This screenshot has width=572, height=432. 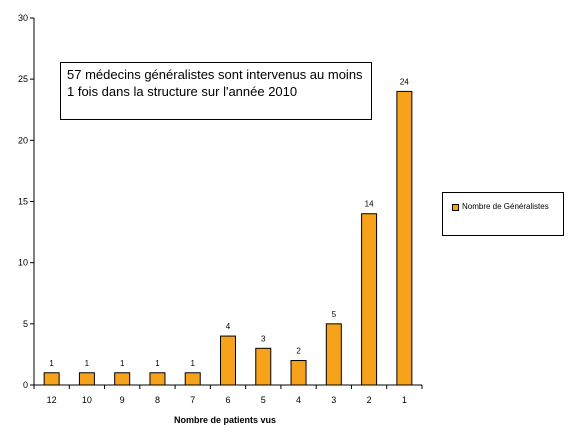 What do you see at coordinates (228, 326) in the screenshot?
I see `data-label: 4` at bounding box center [228, 326].